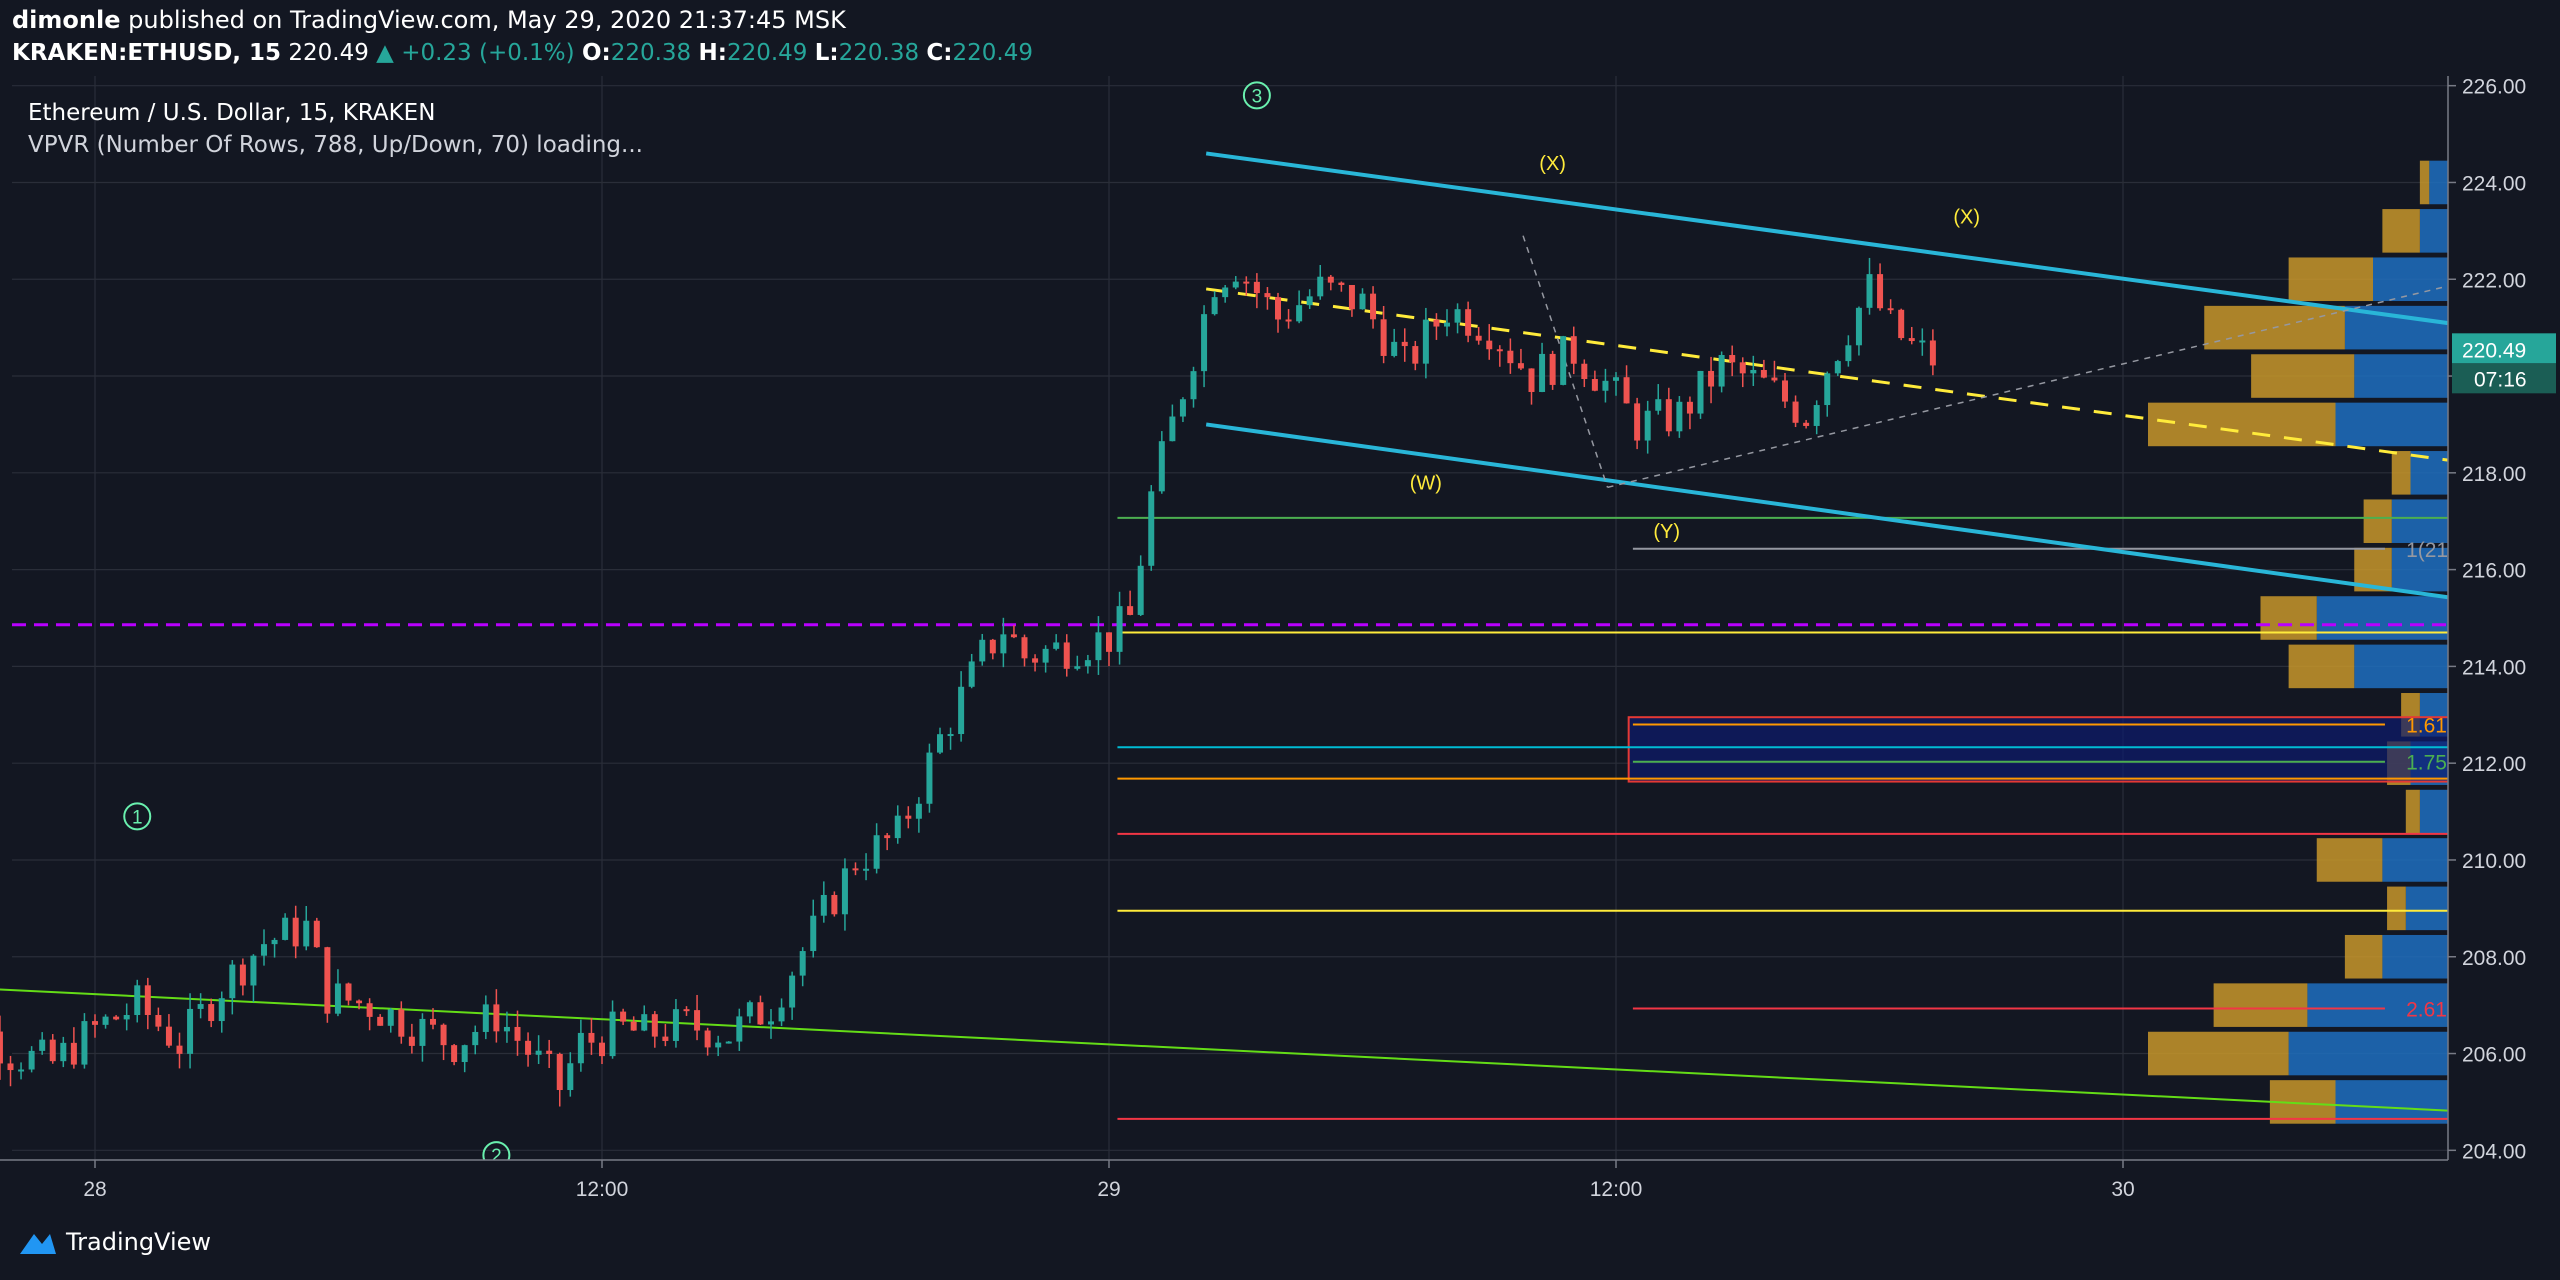 This screenshot has width=2560, height=1280. Describe the element at coordinates (1280, 1246) in the screenshot. I see `footer` at that location.